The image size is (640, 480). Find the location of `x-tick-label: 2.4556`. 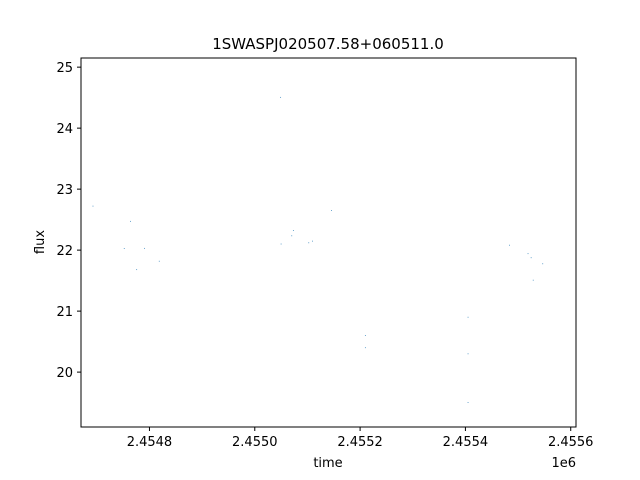

x-tick-label: 2.4556 is located at coordinates (571, 442).